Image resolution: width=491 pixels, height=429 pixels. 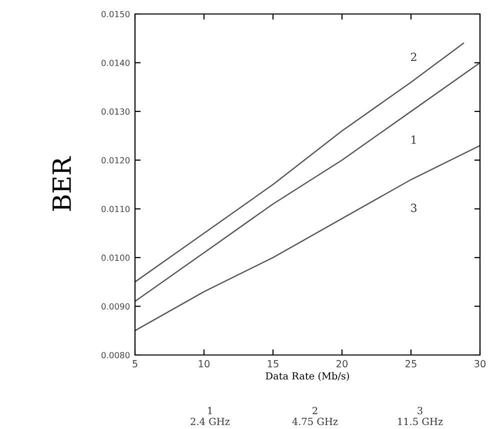 I want to click on y-tick-label: 0.0110, so click(x=116, y=209).